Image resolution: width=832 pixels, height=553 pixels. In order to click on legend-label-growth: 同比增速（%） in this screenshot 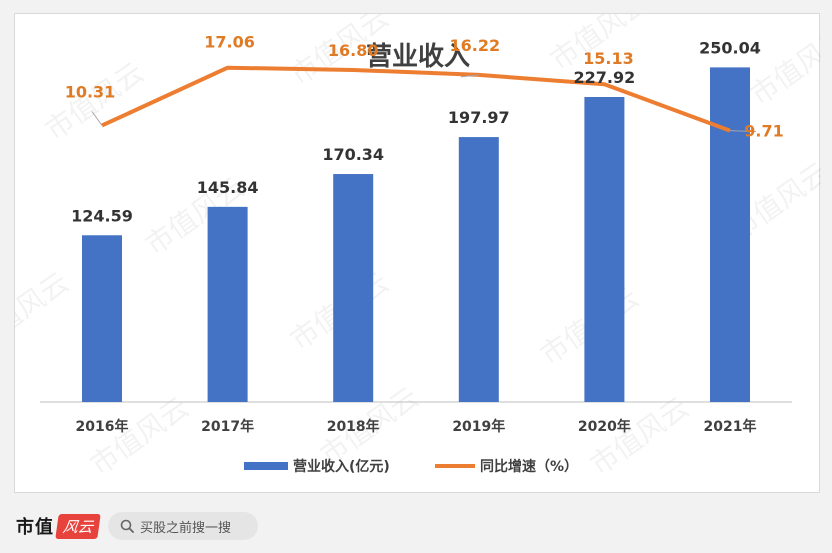, I will do `click(529, 466)`.